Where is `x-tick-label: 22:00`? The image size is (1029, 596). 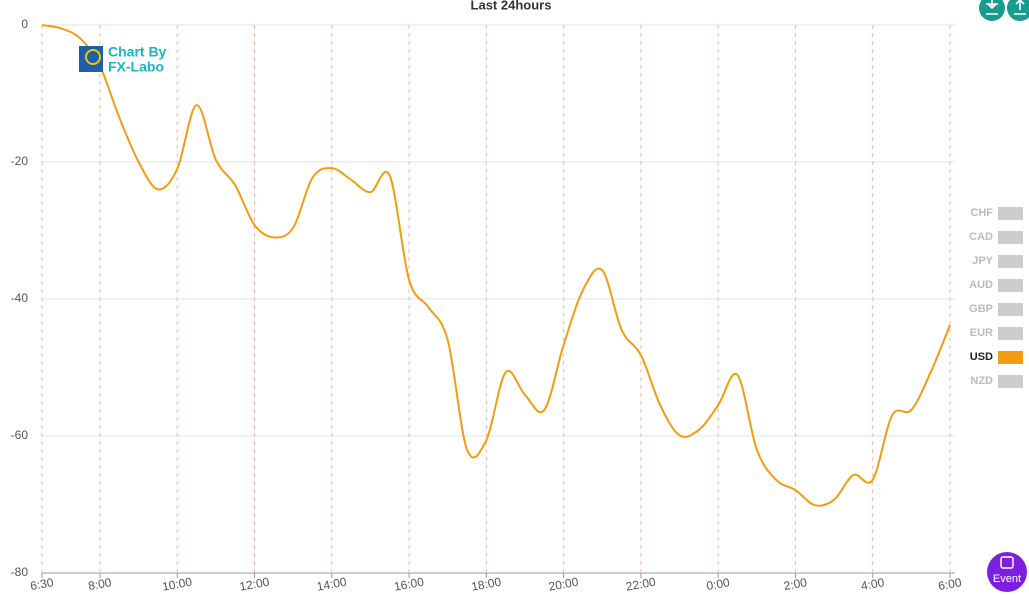 x-tick-label: 22:00 is located at coordinates (641, 584).